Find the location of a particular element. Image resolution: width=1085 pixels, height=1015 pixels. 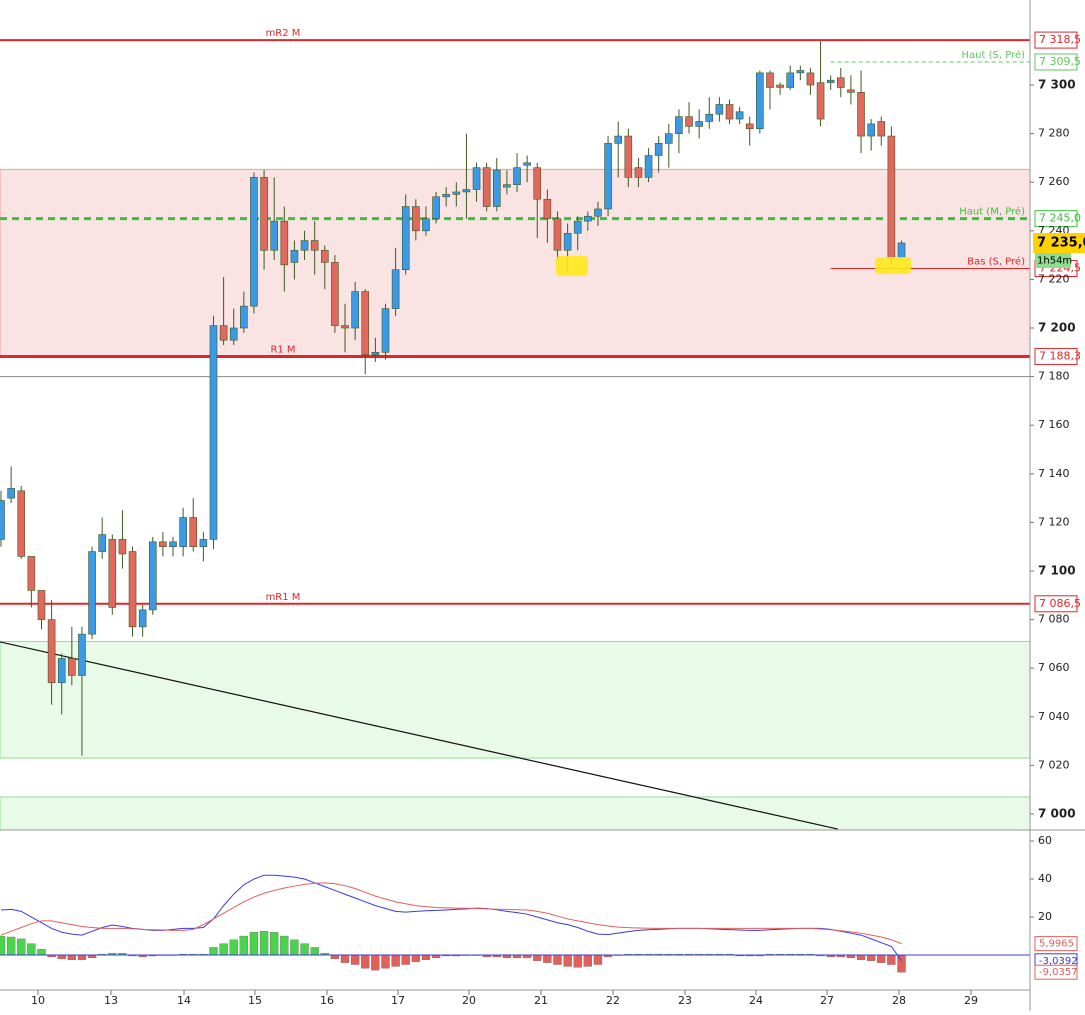

y-tick-label: 7 120 is located at coordinates (1054, 521).